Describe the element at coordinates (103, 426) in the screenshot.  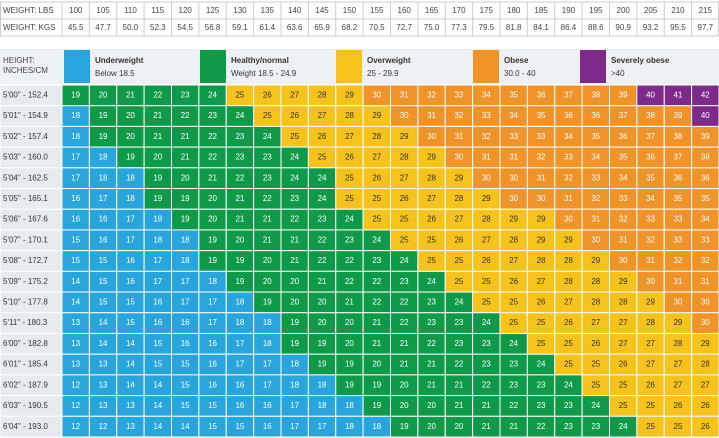
I see `bmi-value: 12` at that location.